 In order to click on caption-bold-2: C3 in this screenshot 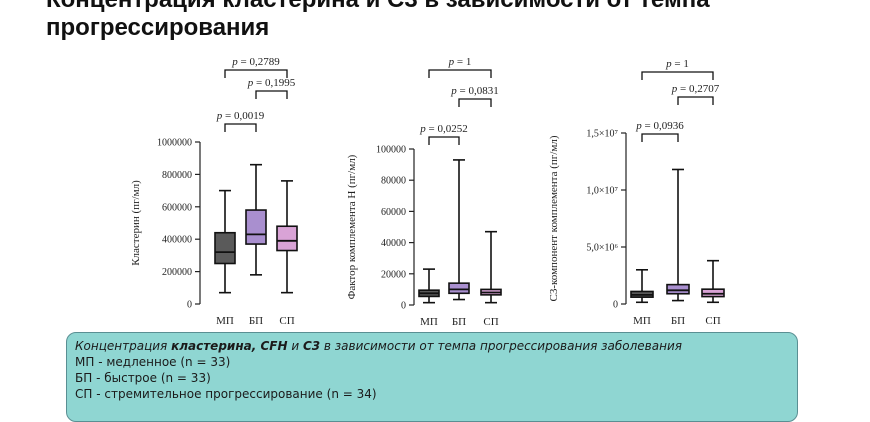, I will do `click(311, 346)`.